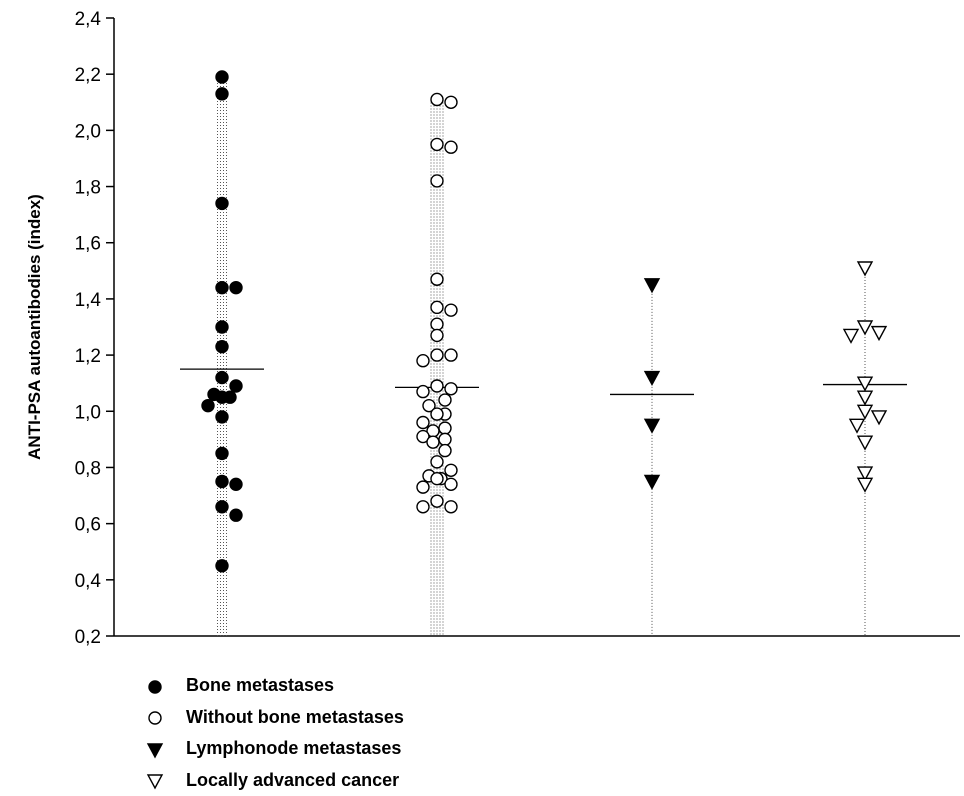 The image size is (964, 796). I want to click on legend-item: Lymphonode metastases, so click(272, 749).